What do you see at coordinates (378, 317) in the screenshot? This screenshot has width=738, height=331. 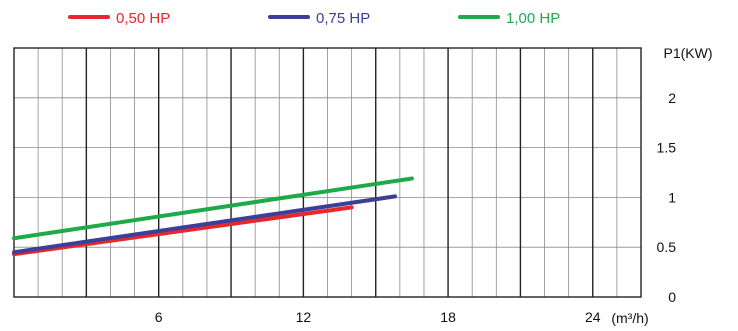 I see `x-axis-ticks: 6 12 18 24` at bounding box center [378, 317].